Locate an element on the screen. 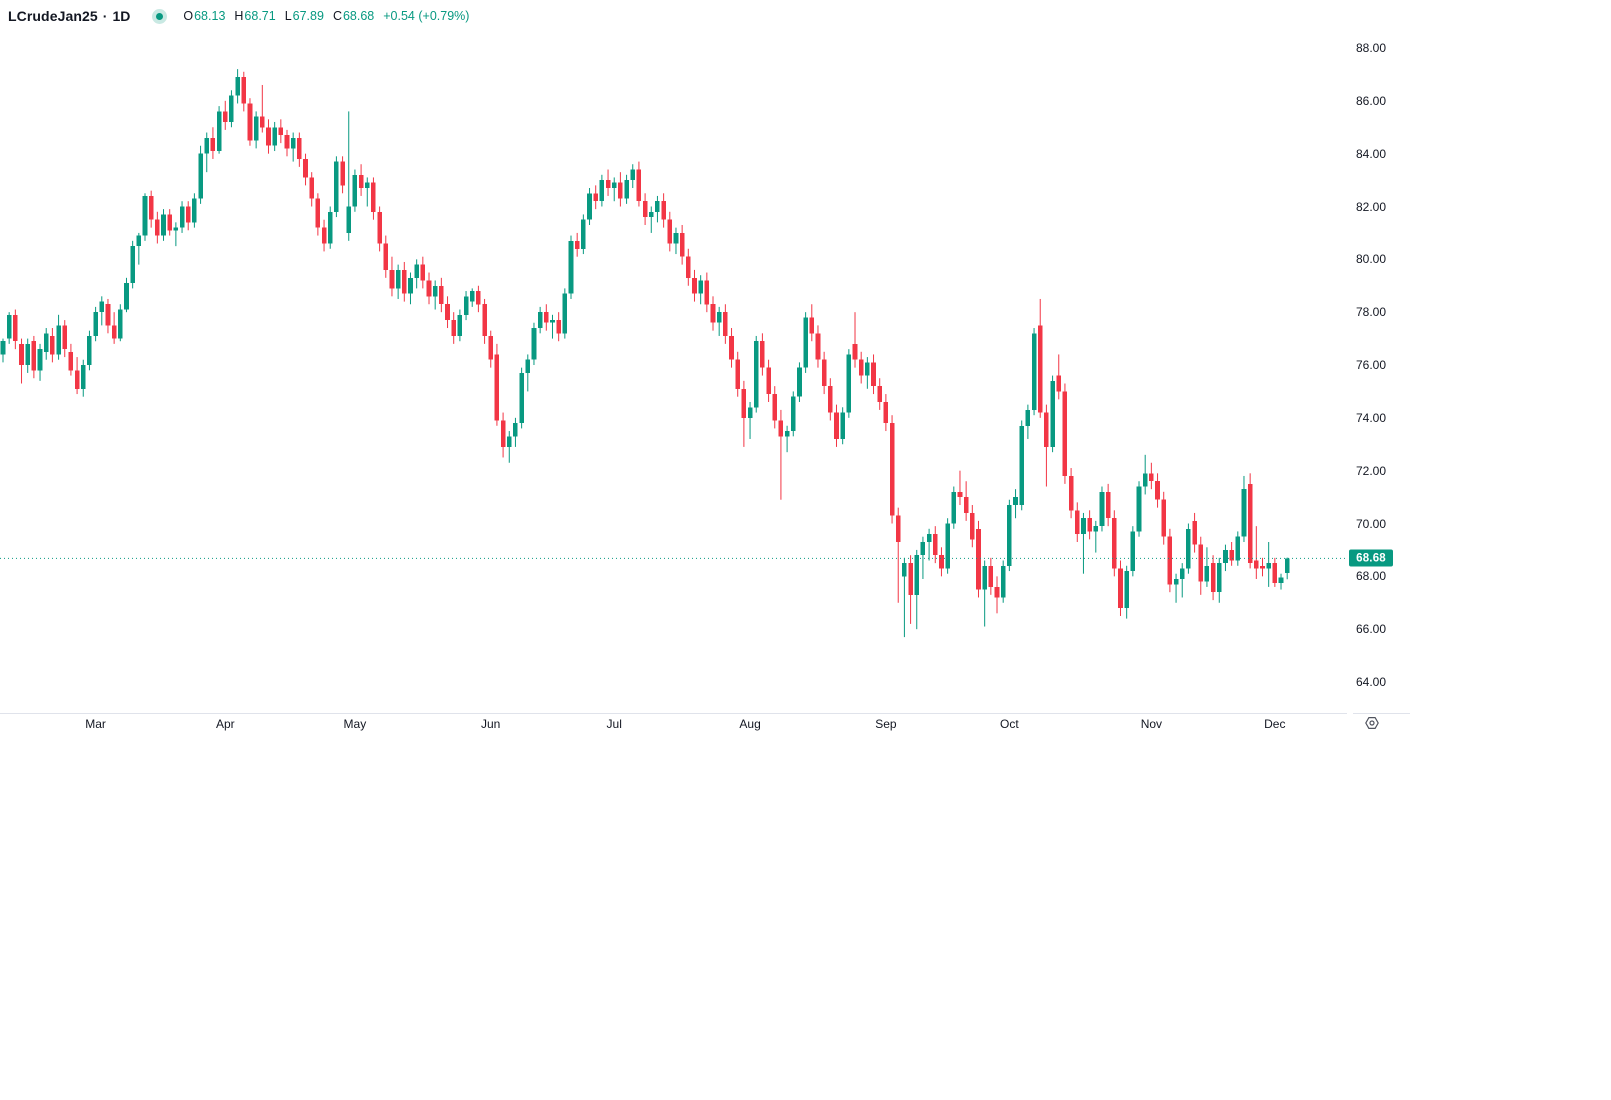 The height and width of the screenshot is (1100, 1611). open-value: 68.13 is located at coordinates (210, 16).